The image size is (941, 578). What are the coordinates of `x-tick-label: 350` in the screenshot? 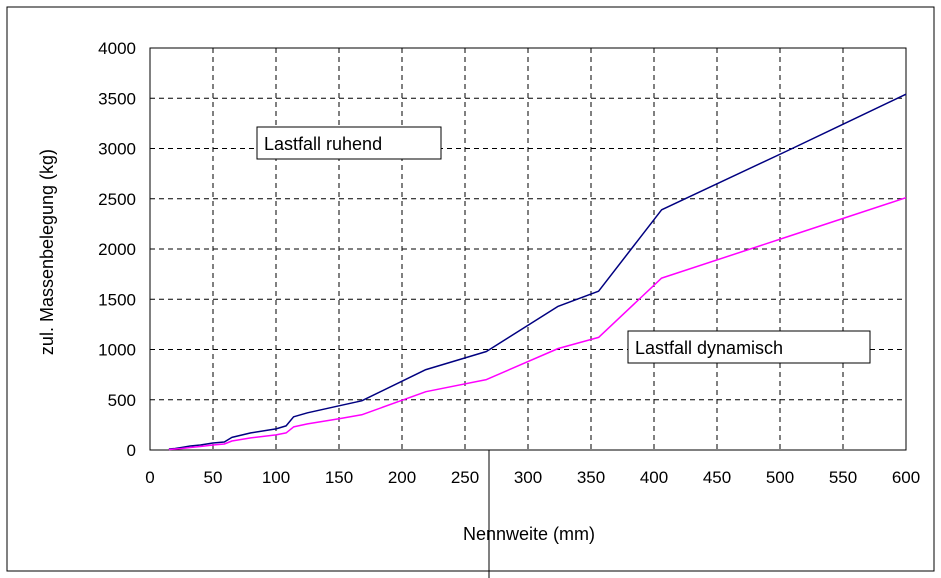 It's located at (591, 477).